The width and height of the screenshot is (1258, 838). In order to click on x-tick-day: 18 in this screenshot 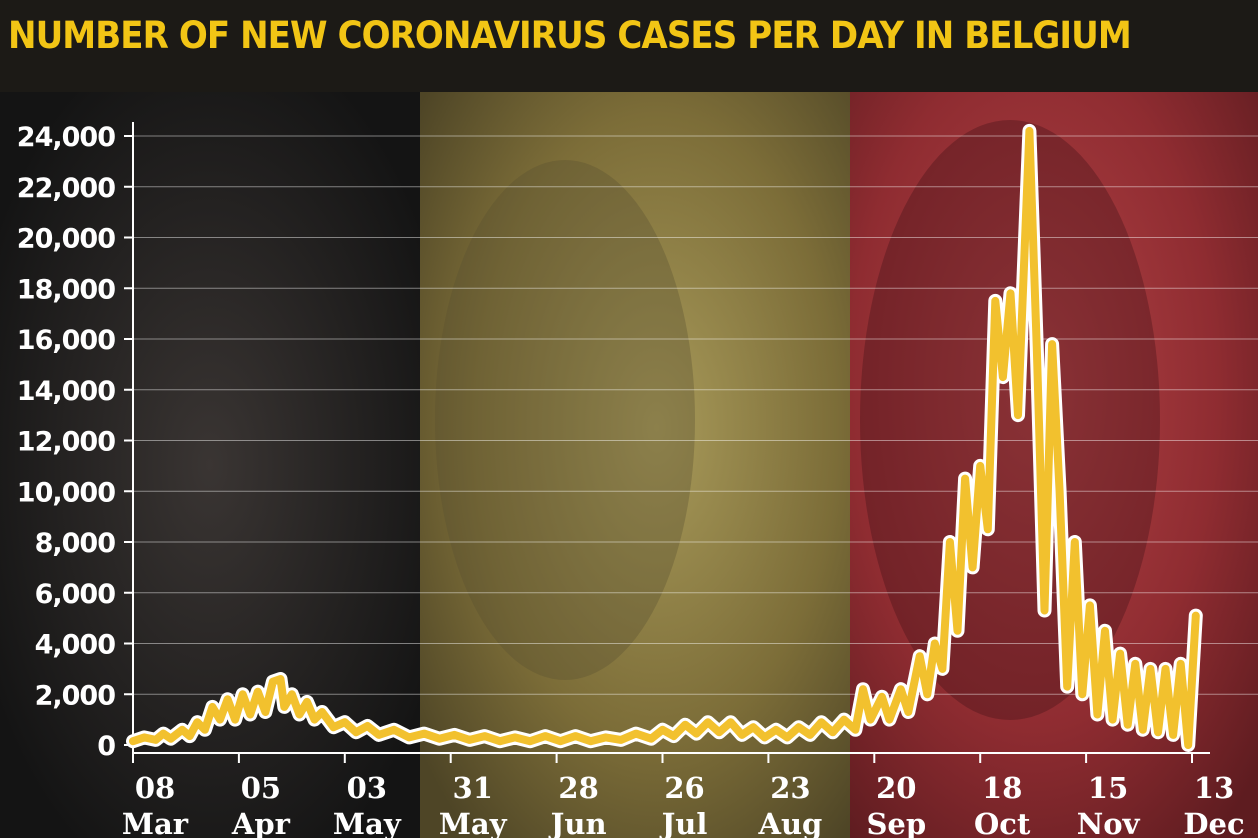, I will do `click(1002, 788)`.